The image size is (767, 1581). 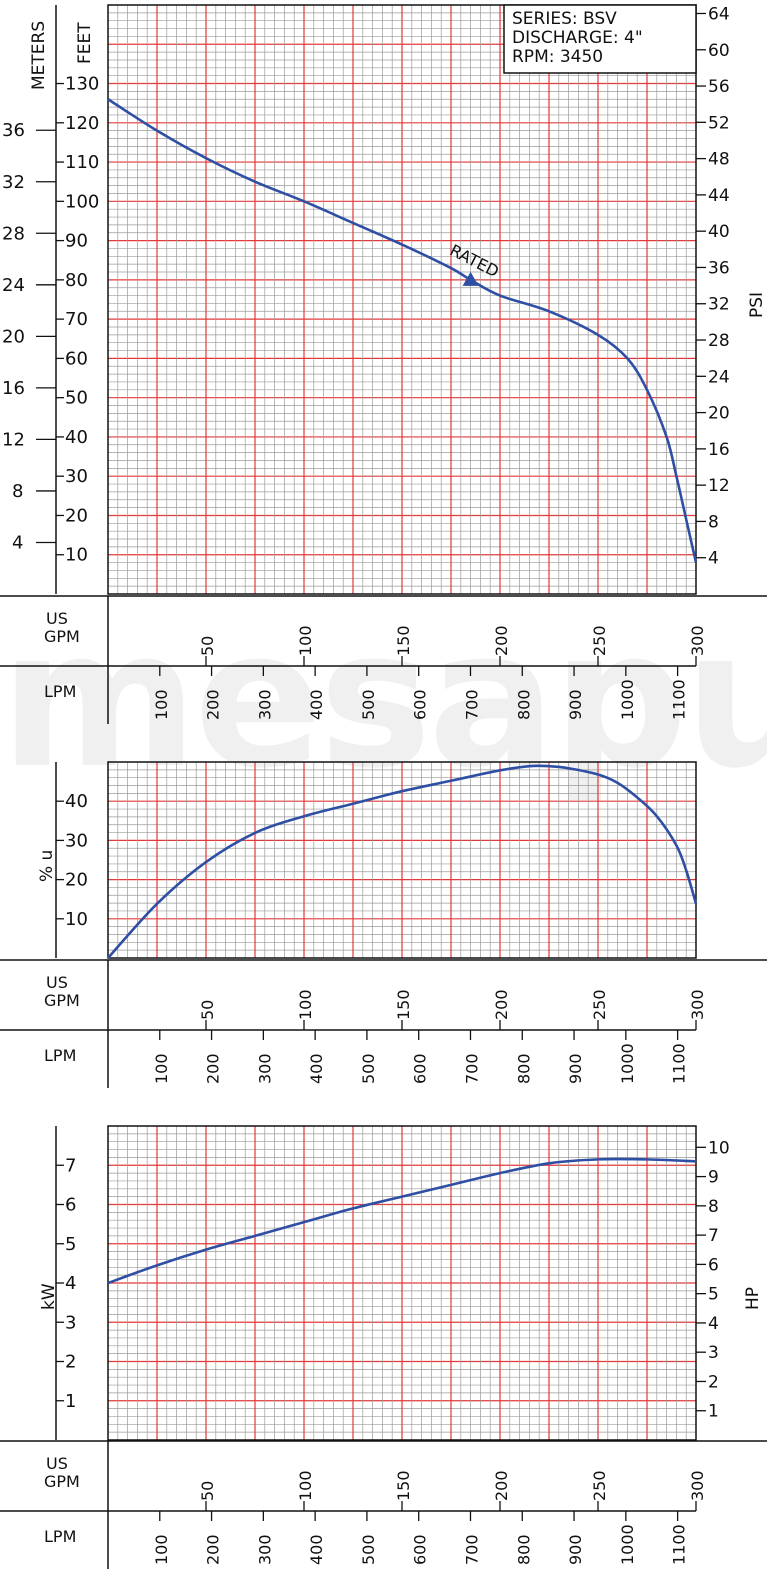 What do you see at coordinates (76, 840) in the screenshot?
I see `efficiency-axis-tick-label: 30` at bounding box center [76, 840].